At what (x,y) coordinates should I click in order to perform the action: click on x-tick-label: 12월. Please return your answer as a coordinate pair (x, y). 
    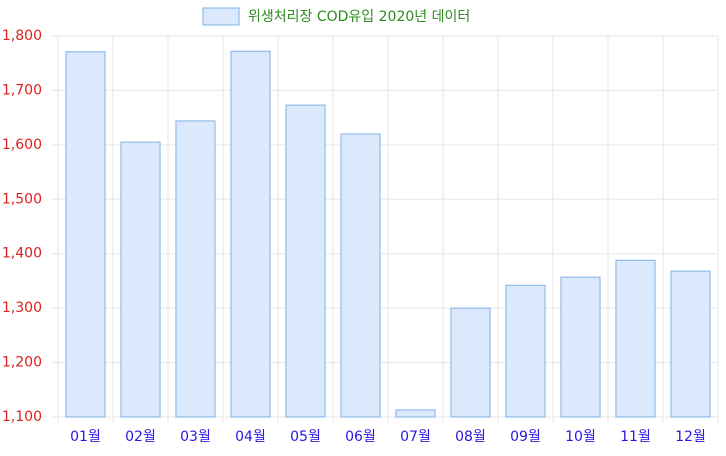
    Looking at the image, I should click on (690, 437).